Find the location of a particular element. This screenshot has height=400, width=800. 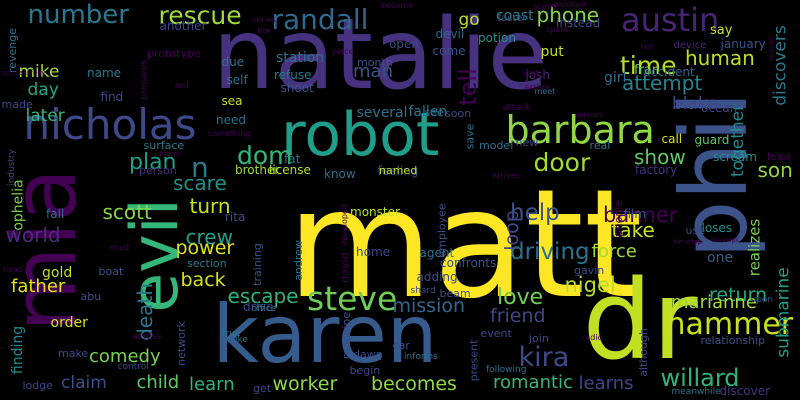

word-n: n is located at coordinates (200, 167).